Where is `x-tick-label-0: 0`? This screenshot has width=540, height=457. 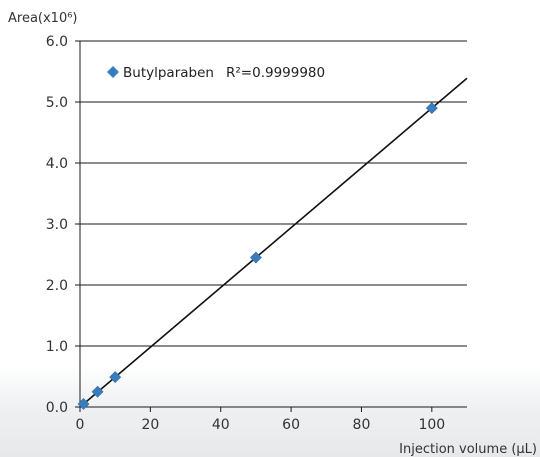
x-tick-label-0: 0 is located at coordinates (80, 425).